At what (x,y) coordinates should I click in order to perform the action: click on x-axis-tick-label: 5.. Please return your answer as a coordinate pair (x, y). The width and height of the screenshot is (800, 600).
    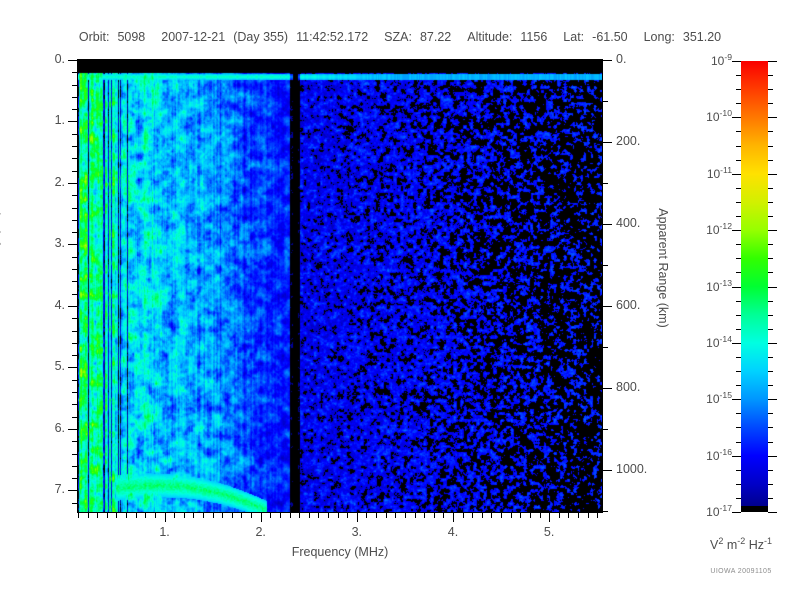
    Looking at the image, I should click on (549, 532).